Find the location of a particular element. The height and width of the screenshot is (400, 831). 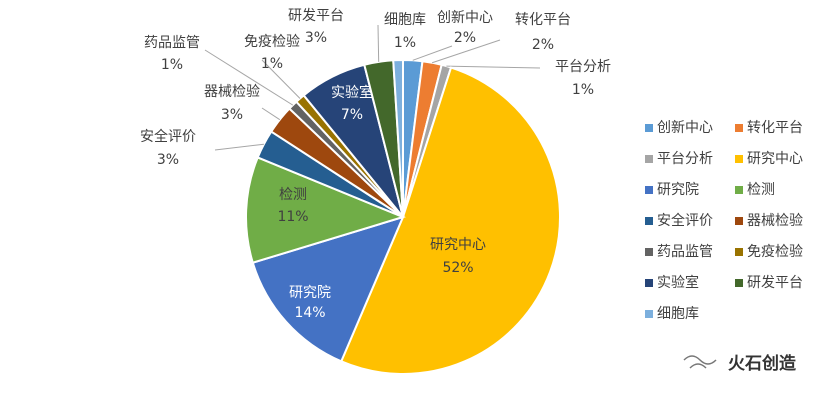

slice-label: 细胞库 is located at coordinates (405, 20).